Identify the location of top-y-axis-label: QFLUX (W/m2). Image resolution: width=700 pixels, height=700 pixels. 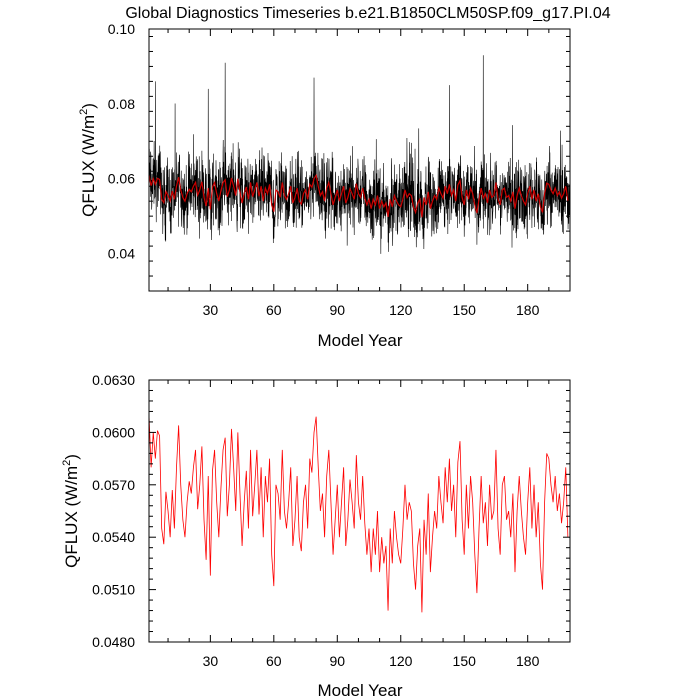
(88, 160).